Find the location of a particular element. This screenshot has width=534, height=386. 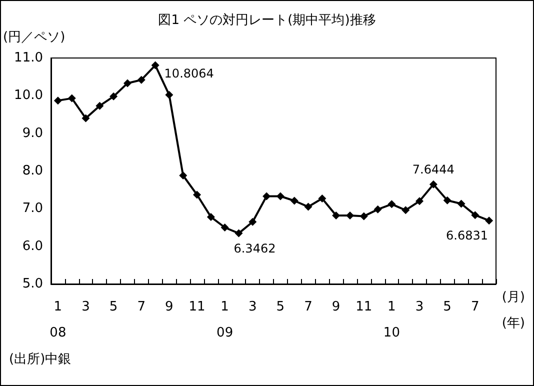

data-label: 10.8064 is located at coordinates (189, 73).